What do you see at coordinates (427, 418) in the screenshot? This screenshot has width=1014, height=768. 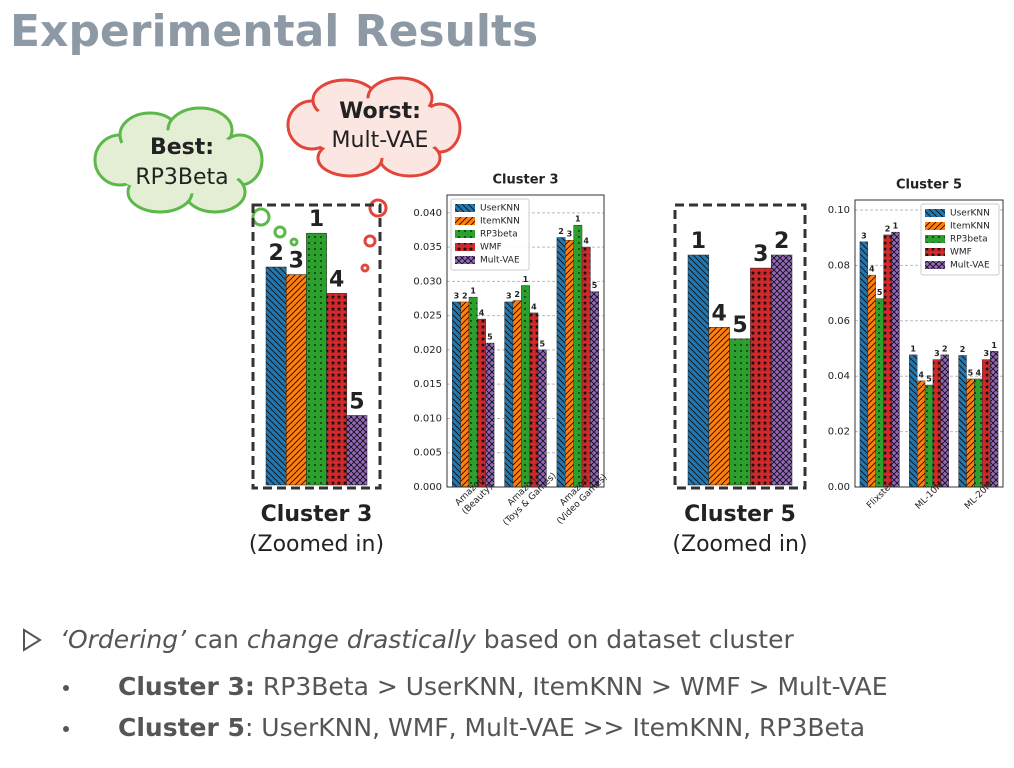 I see `y-tick-label: 0.010` at bounding box center [427, 418].